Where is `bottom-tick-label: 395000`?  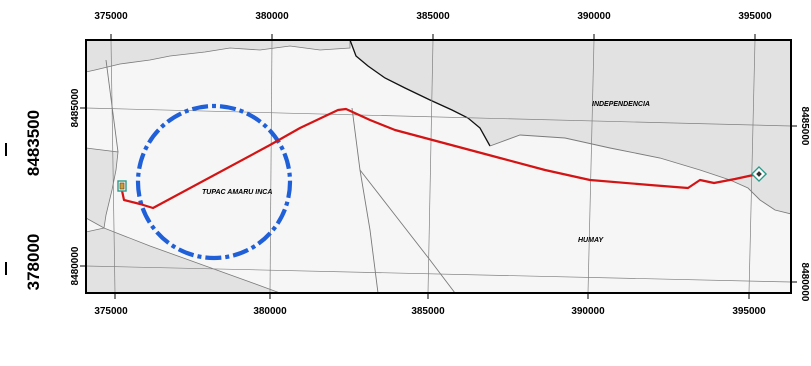 bottom-tick-label: 395000 is located at coordinates (749, 311).